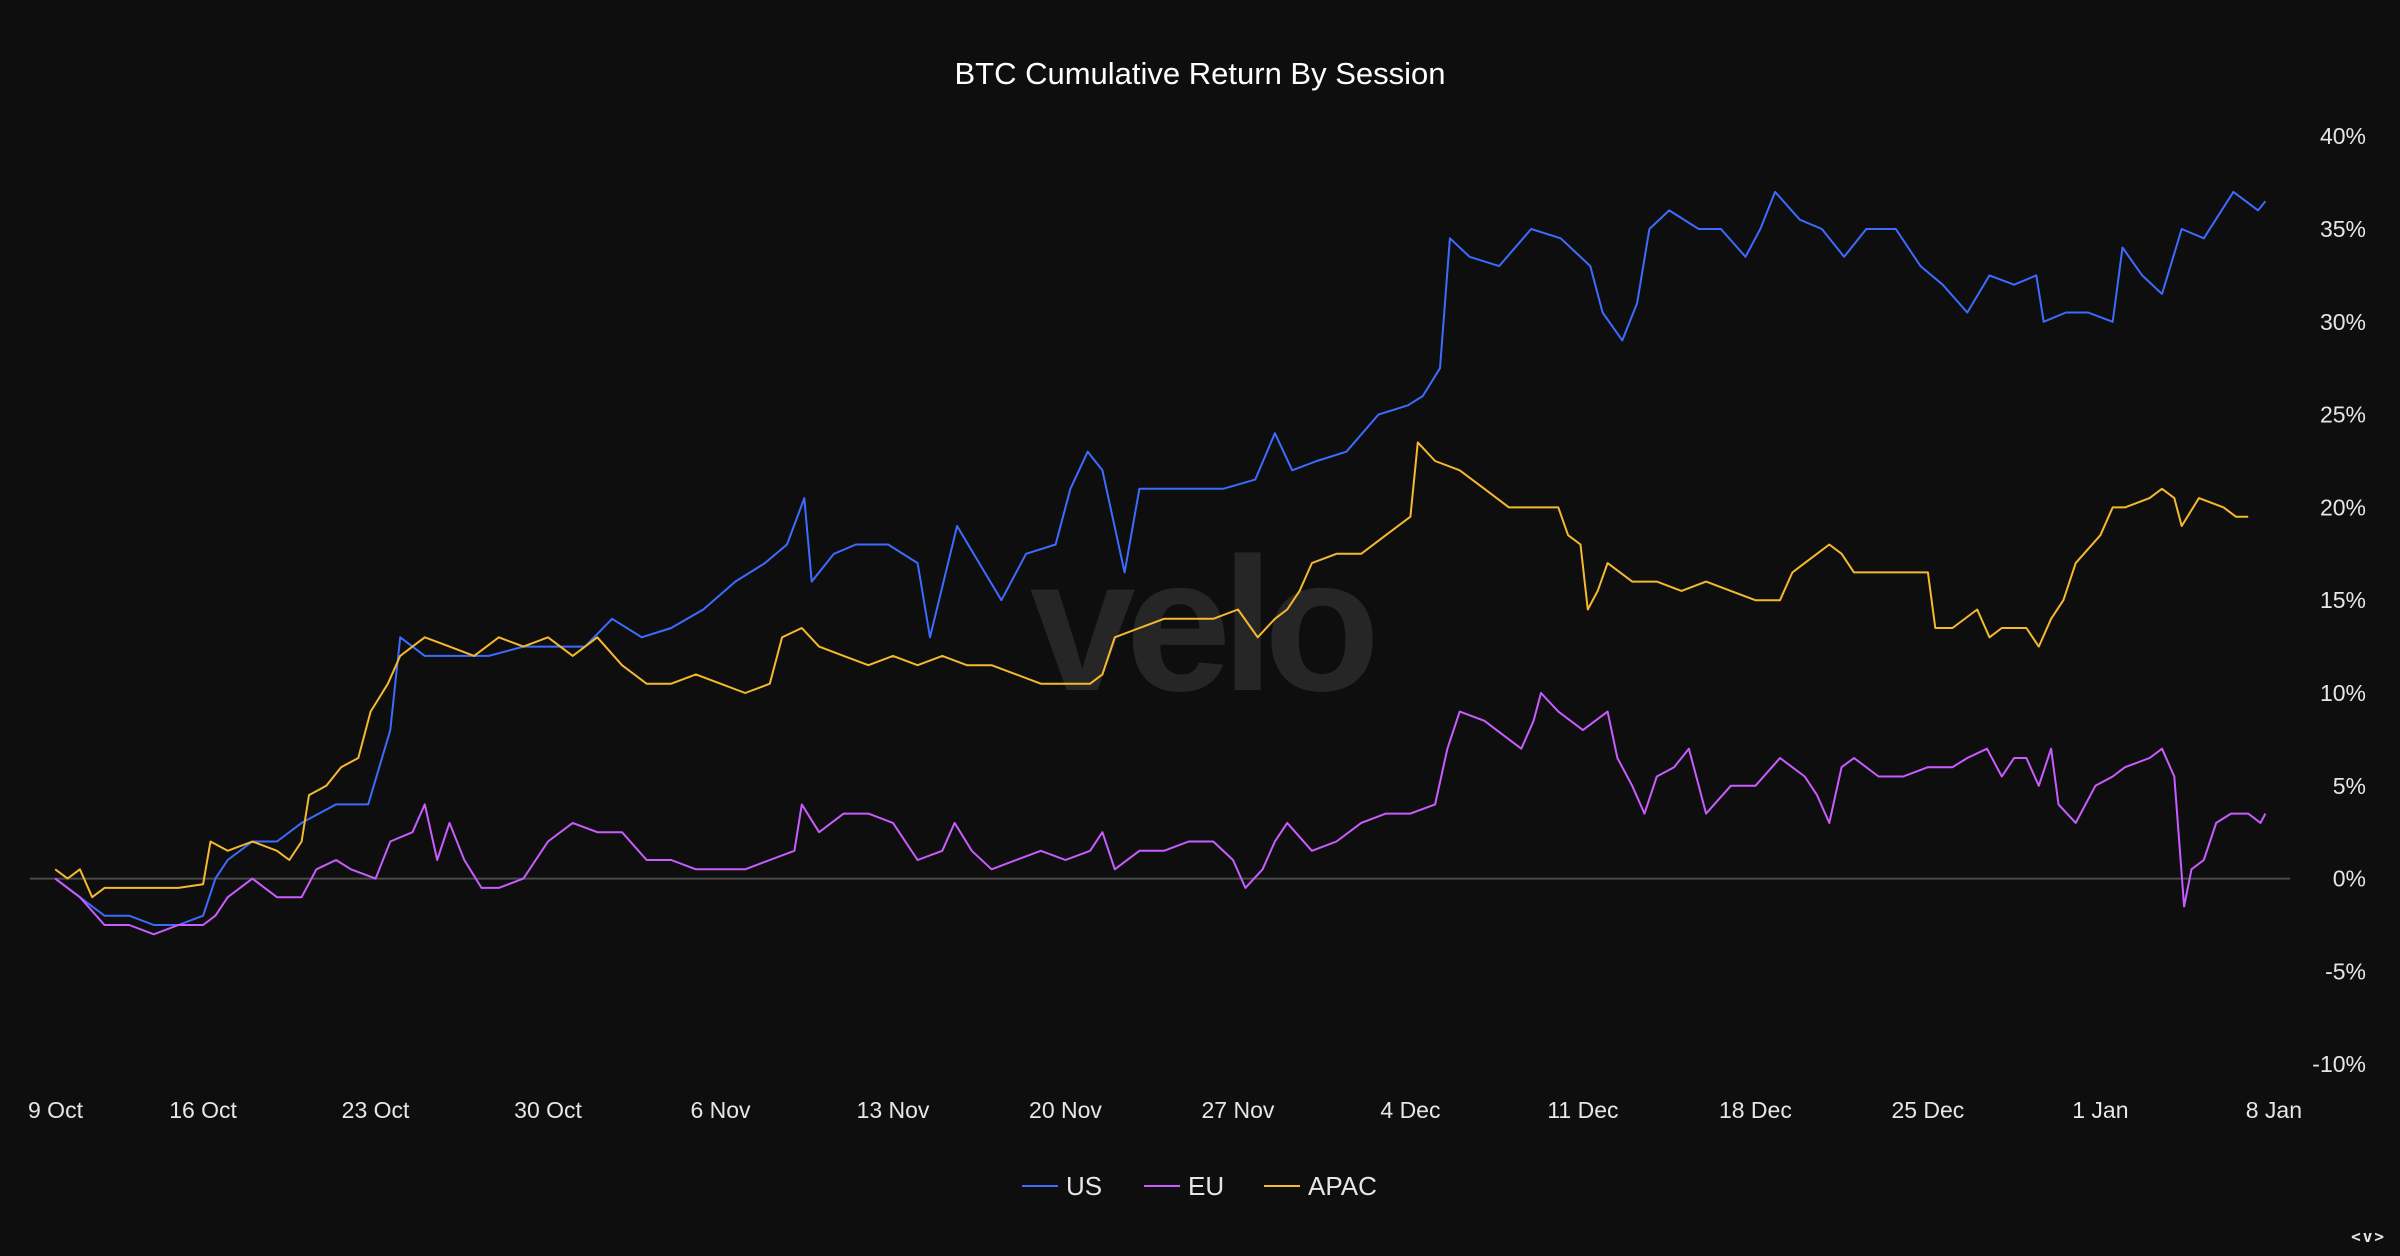 This screenshot has height=1256, width=2400. I want to click on x-tick-label: 4 Dec, so click(1410, 1110).